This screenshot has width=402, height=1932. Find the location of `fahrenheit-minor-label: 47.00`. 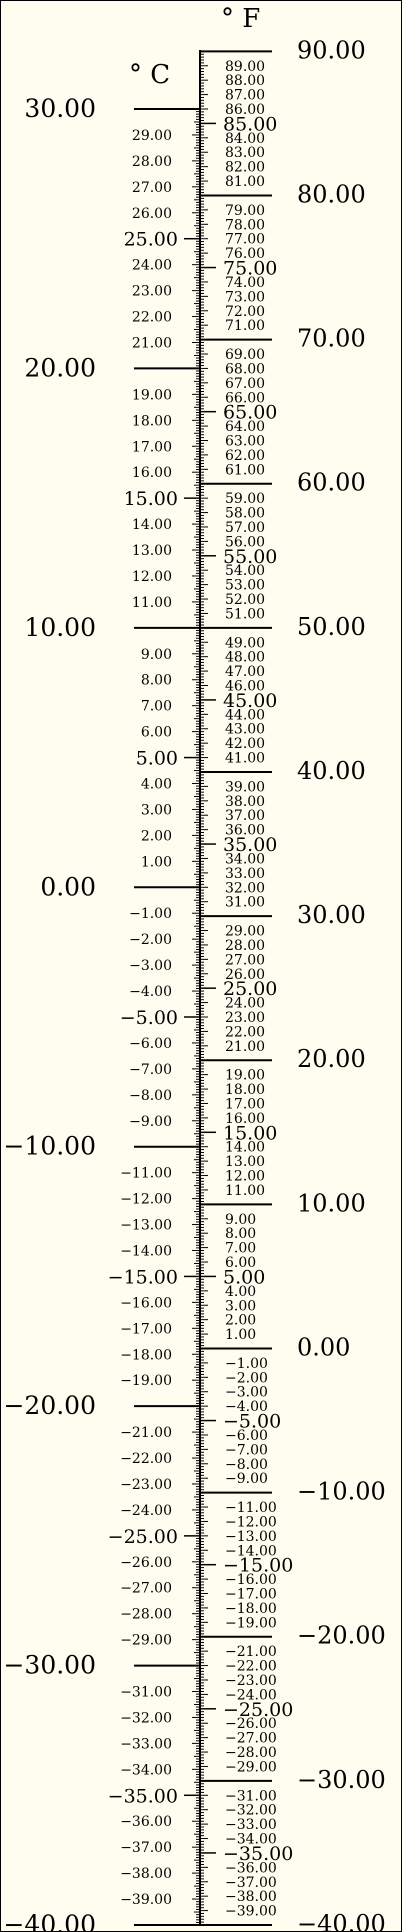

fahrenheit-minor-label: 47.00 is located at coordinates (245, 672).